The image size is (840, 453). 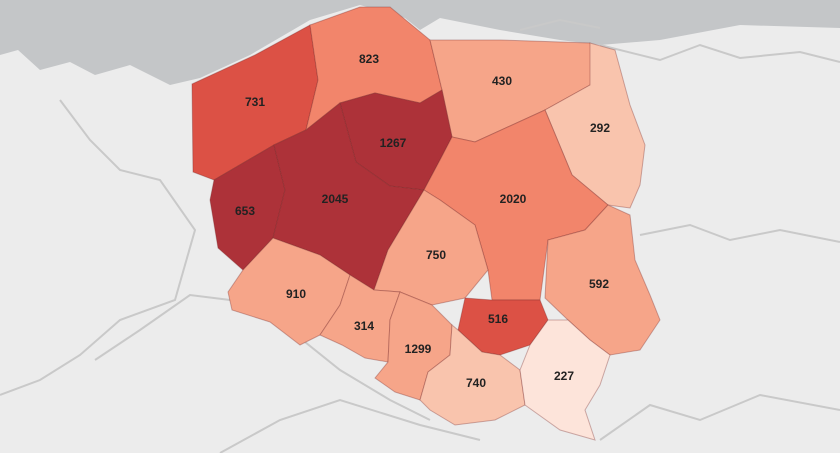 What do you see at coordinates (719, 53) in the screenshot?
I see `border-lithuania` at bounding box center [719, 53].